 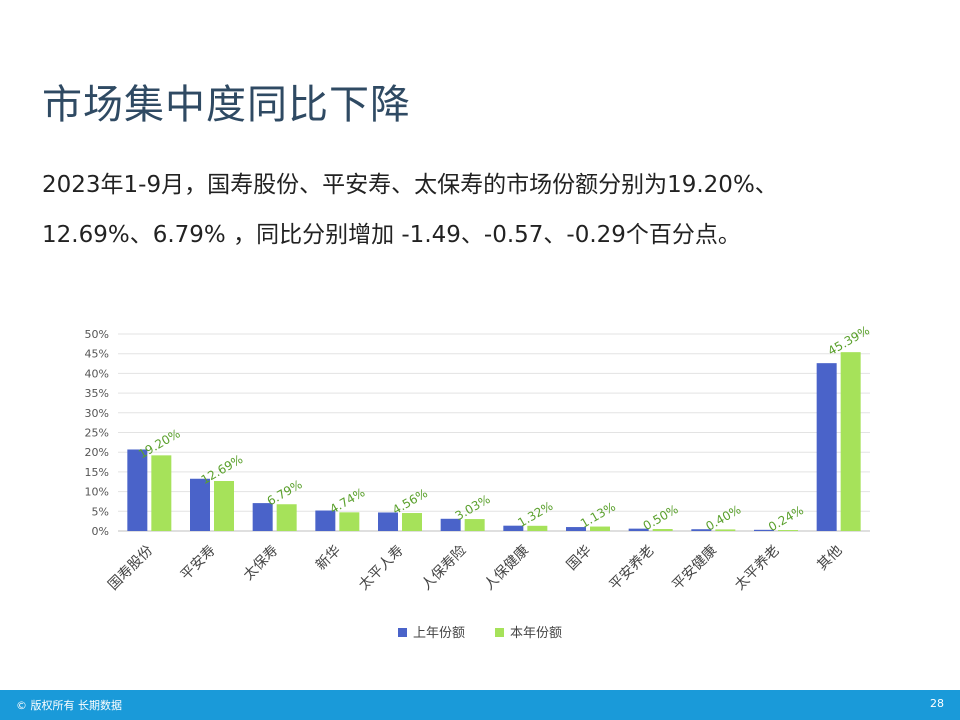 What do you see at coordinates (97, 413) in the screenshot?
I see `y-tick-label: 30%` at bounding box center [97, 413].